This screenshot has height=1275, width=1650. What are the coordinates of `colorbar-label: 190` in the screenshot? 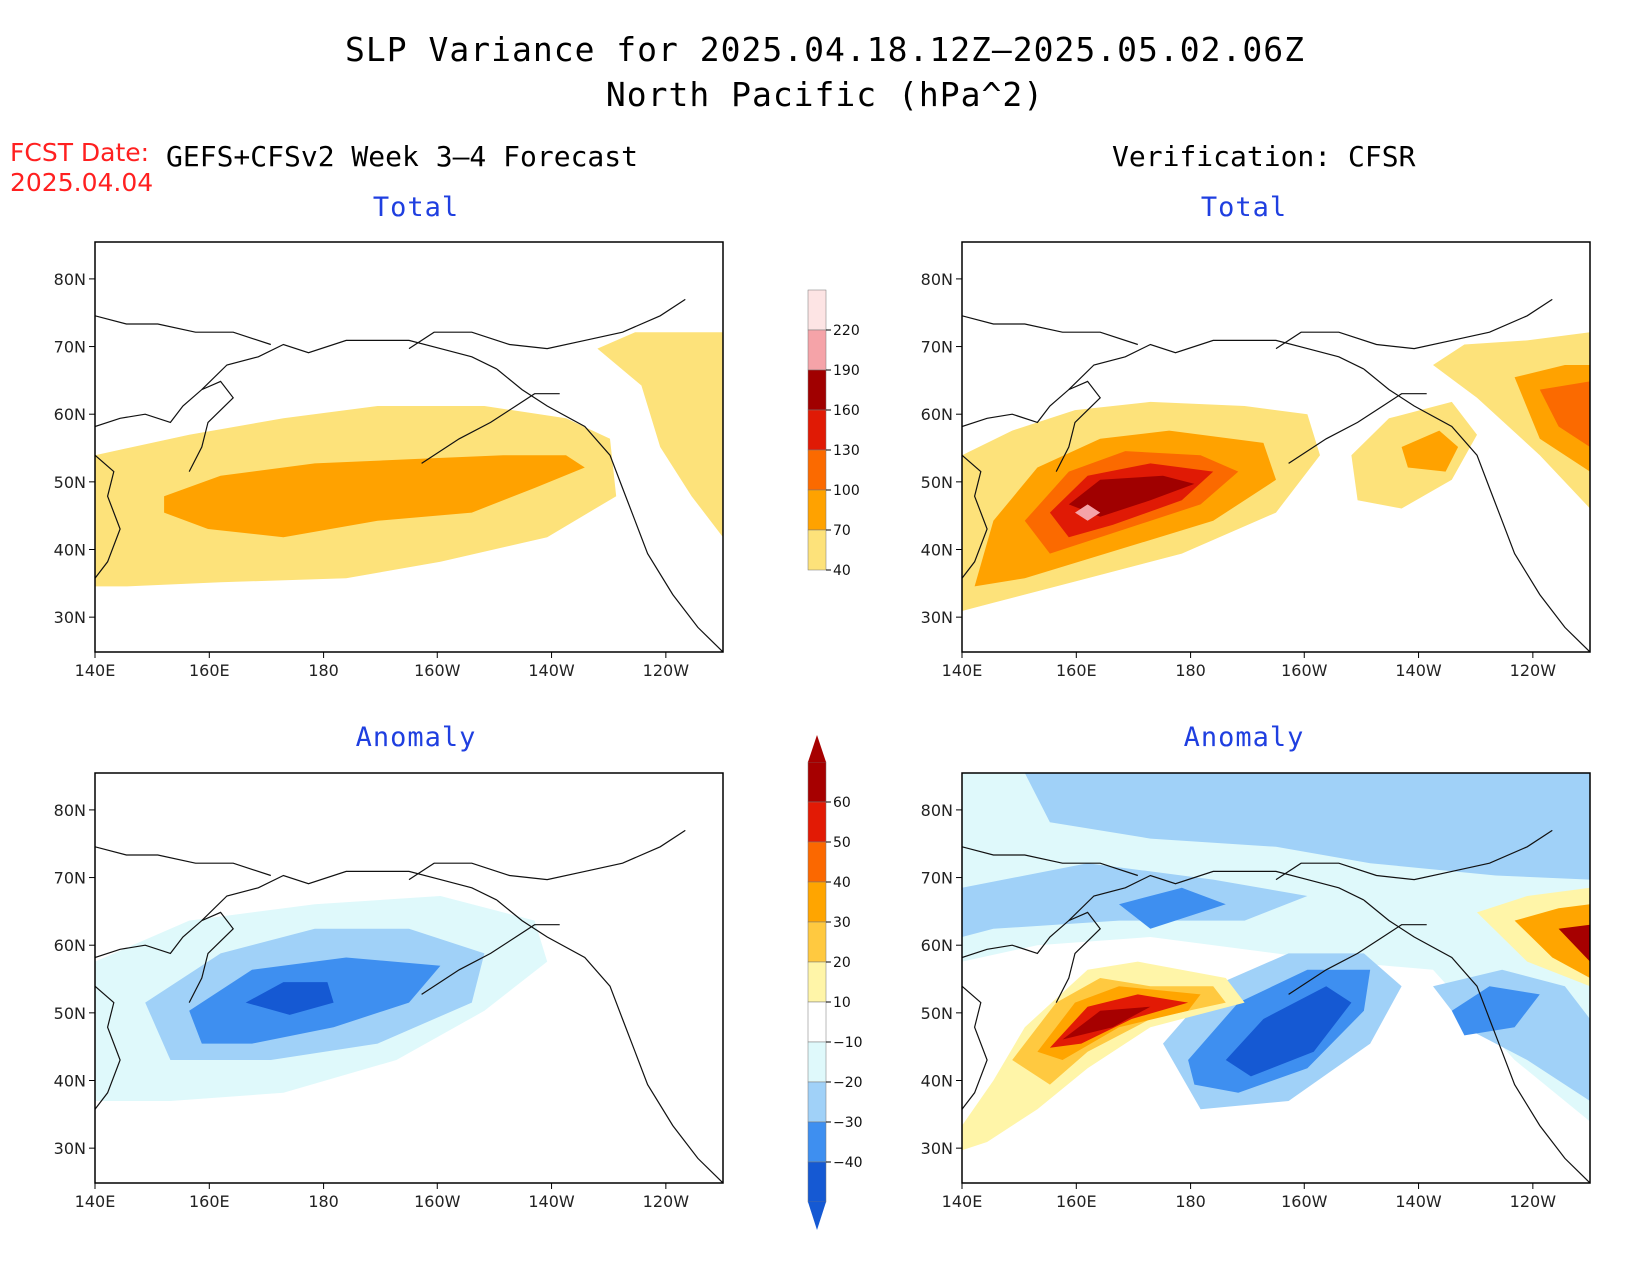 It's located at (846, 371).